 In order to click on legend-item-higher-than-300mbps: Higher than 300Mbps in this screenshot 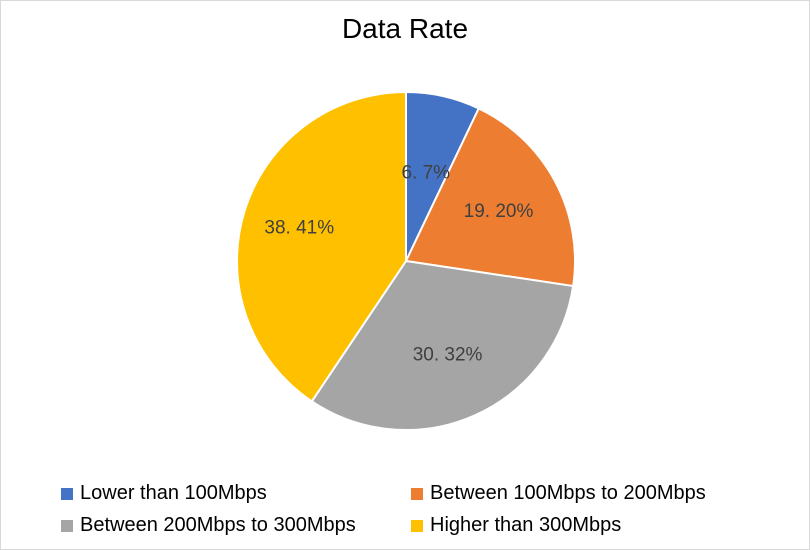, I will do `click(516, 525)`.